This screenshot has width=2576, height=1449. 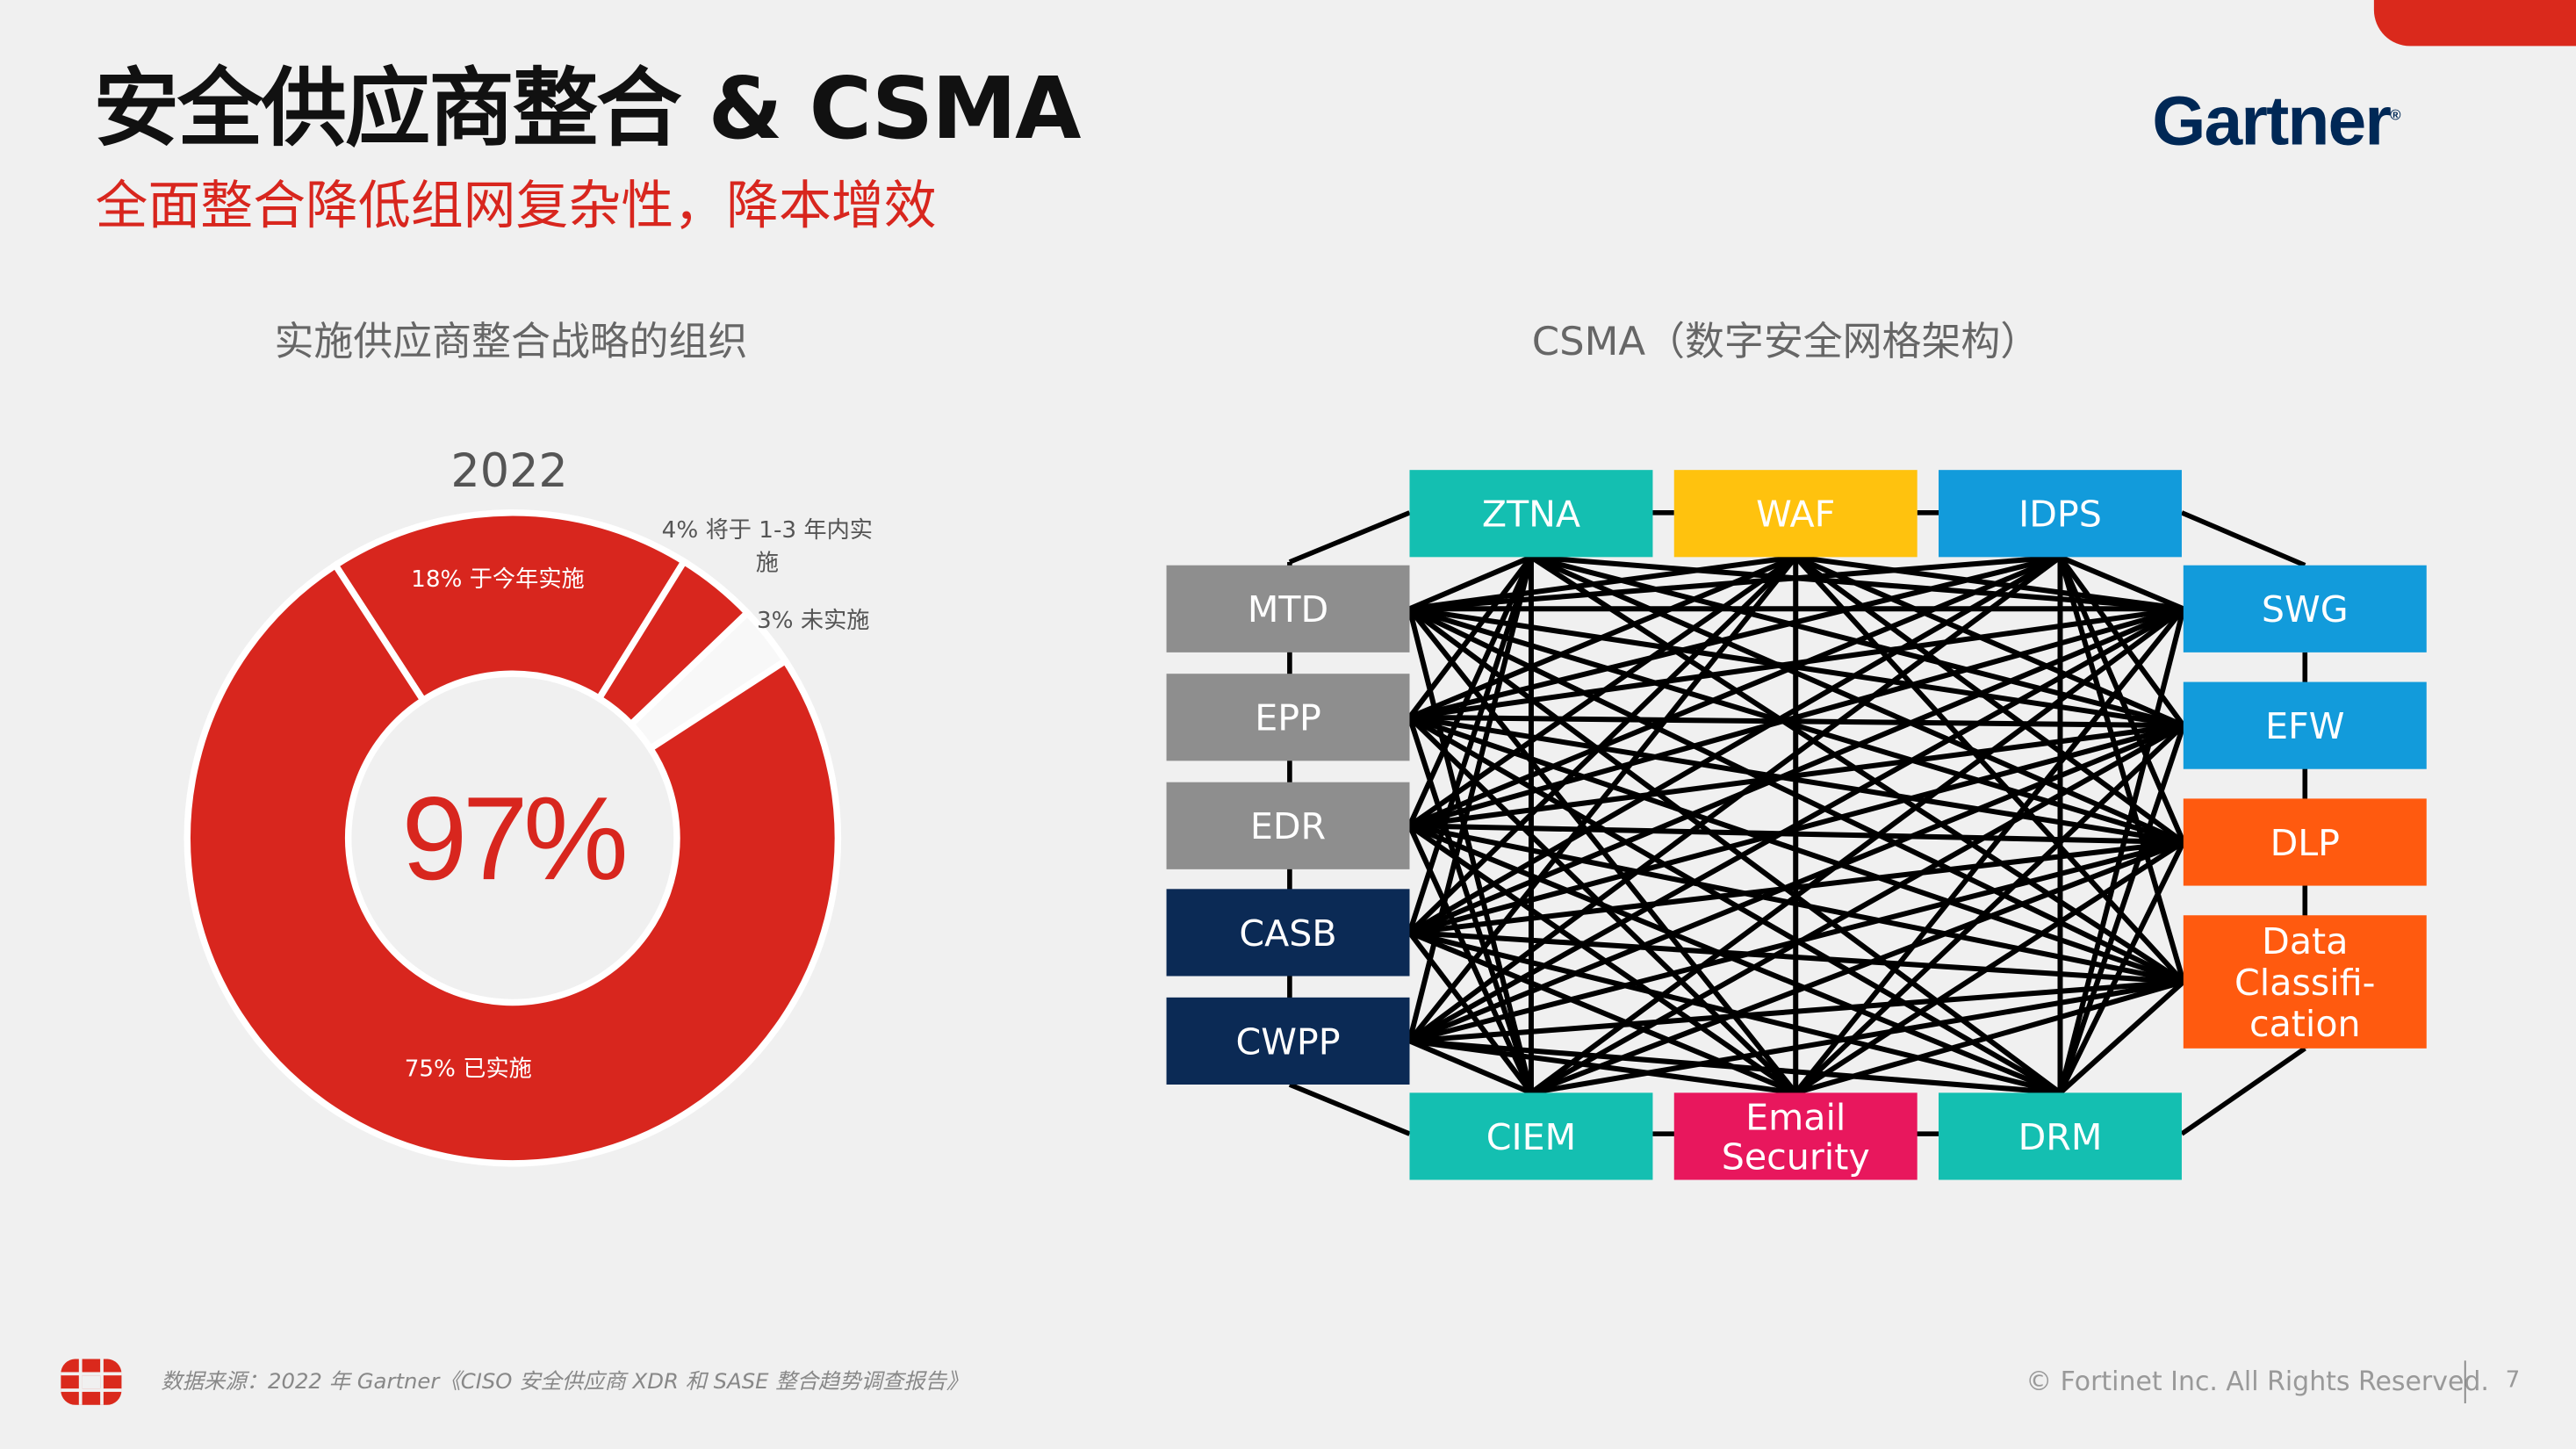 I want to click on csma-node-label: DLP, so click(x=2305, y=843).